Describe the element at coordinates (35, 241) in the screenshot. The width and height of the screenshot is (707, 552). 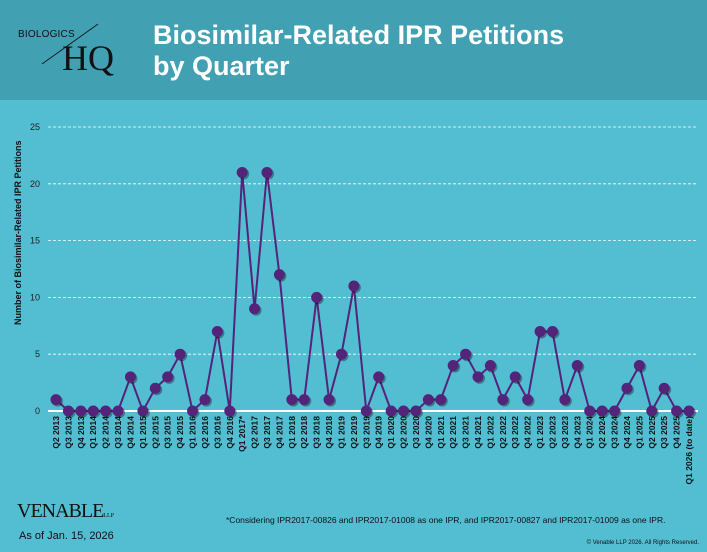
I see `y-tick-label: 15` at that location.